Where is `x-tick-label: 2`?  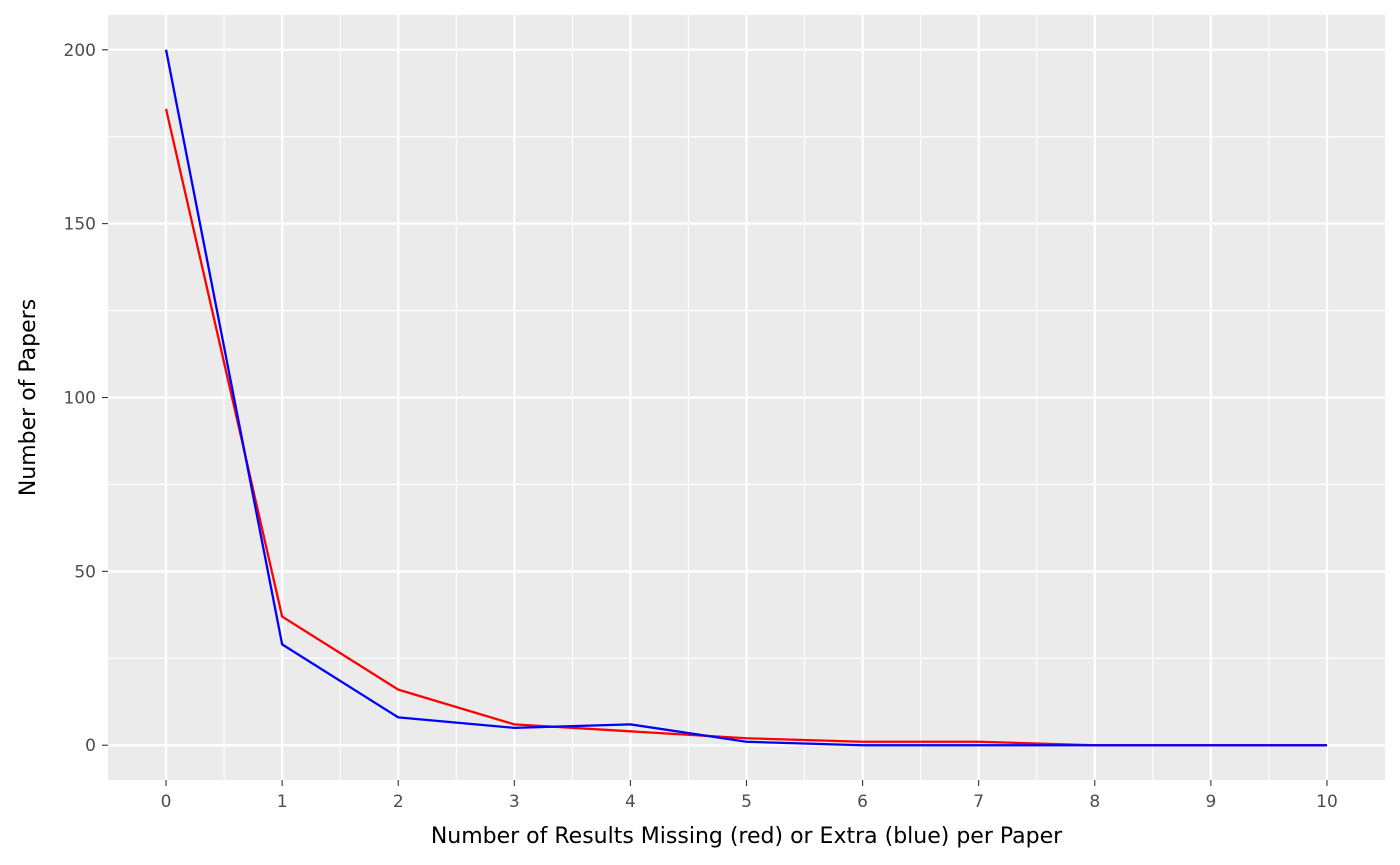 x-tick-label: 2 is located at coordinates (398, 802).